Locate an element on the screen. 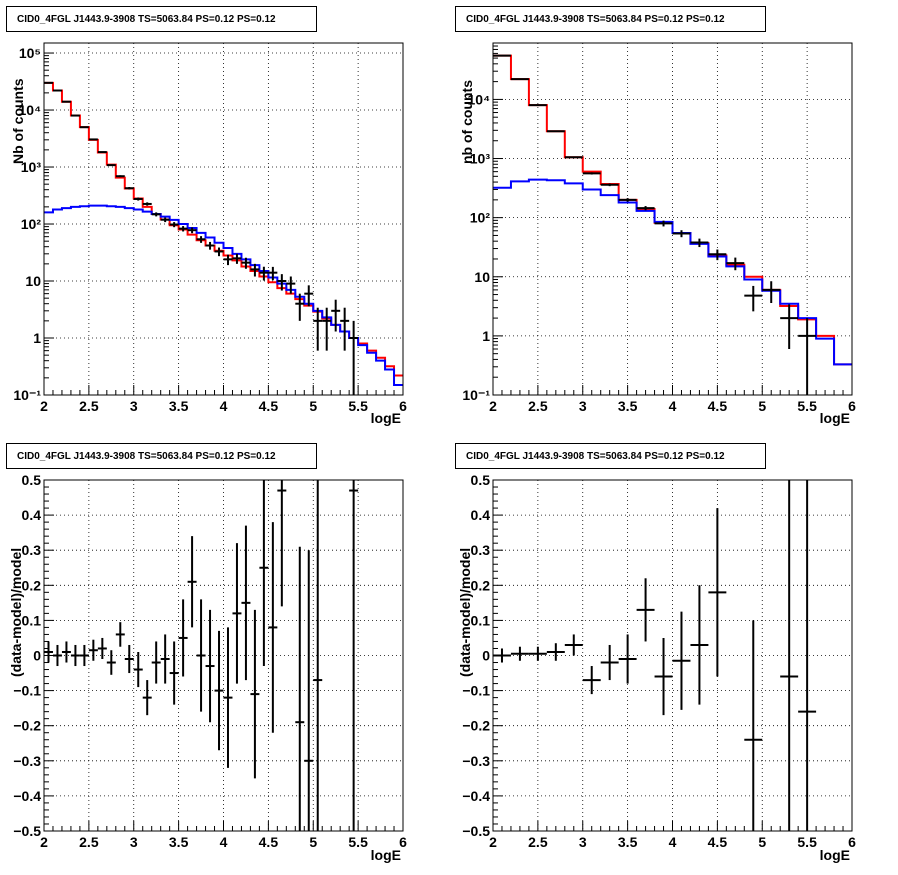 Image resolution: width=898 pixels, height=875 pixels. y-tick-label: 10⁴ is located at coordinates (30, 110).